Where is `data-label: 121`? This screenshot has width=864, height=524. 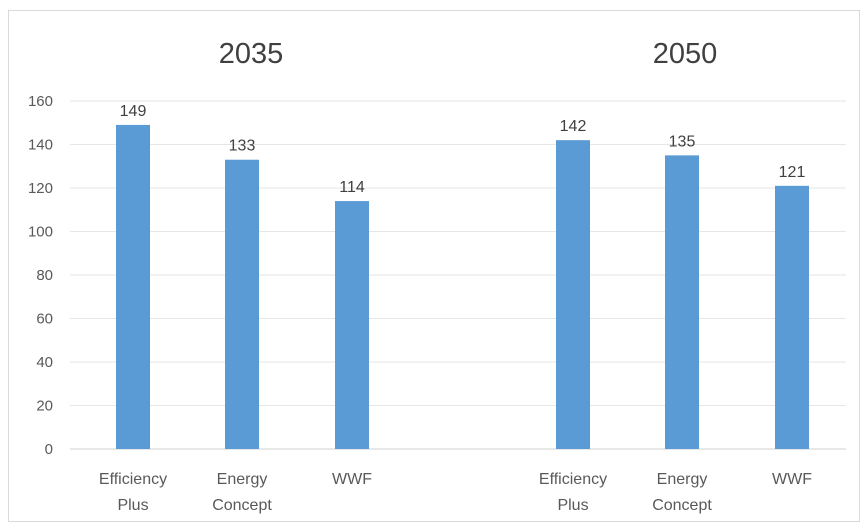 data-label: 121 is located at coordinates (792, 172).